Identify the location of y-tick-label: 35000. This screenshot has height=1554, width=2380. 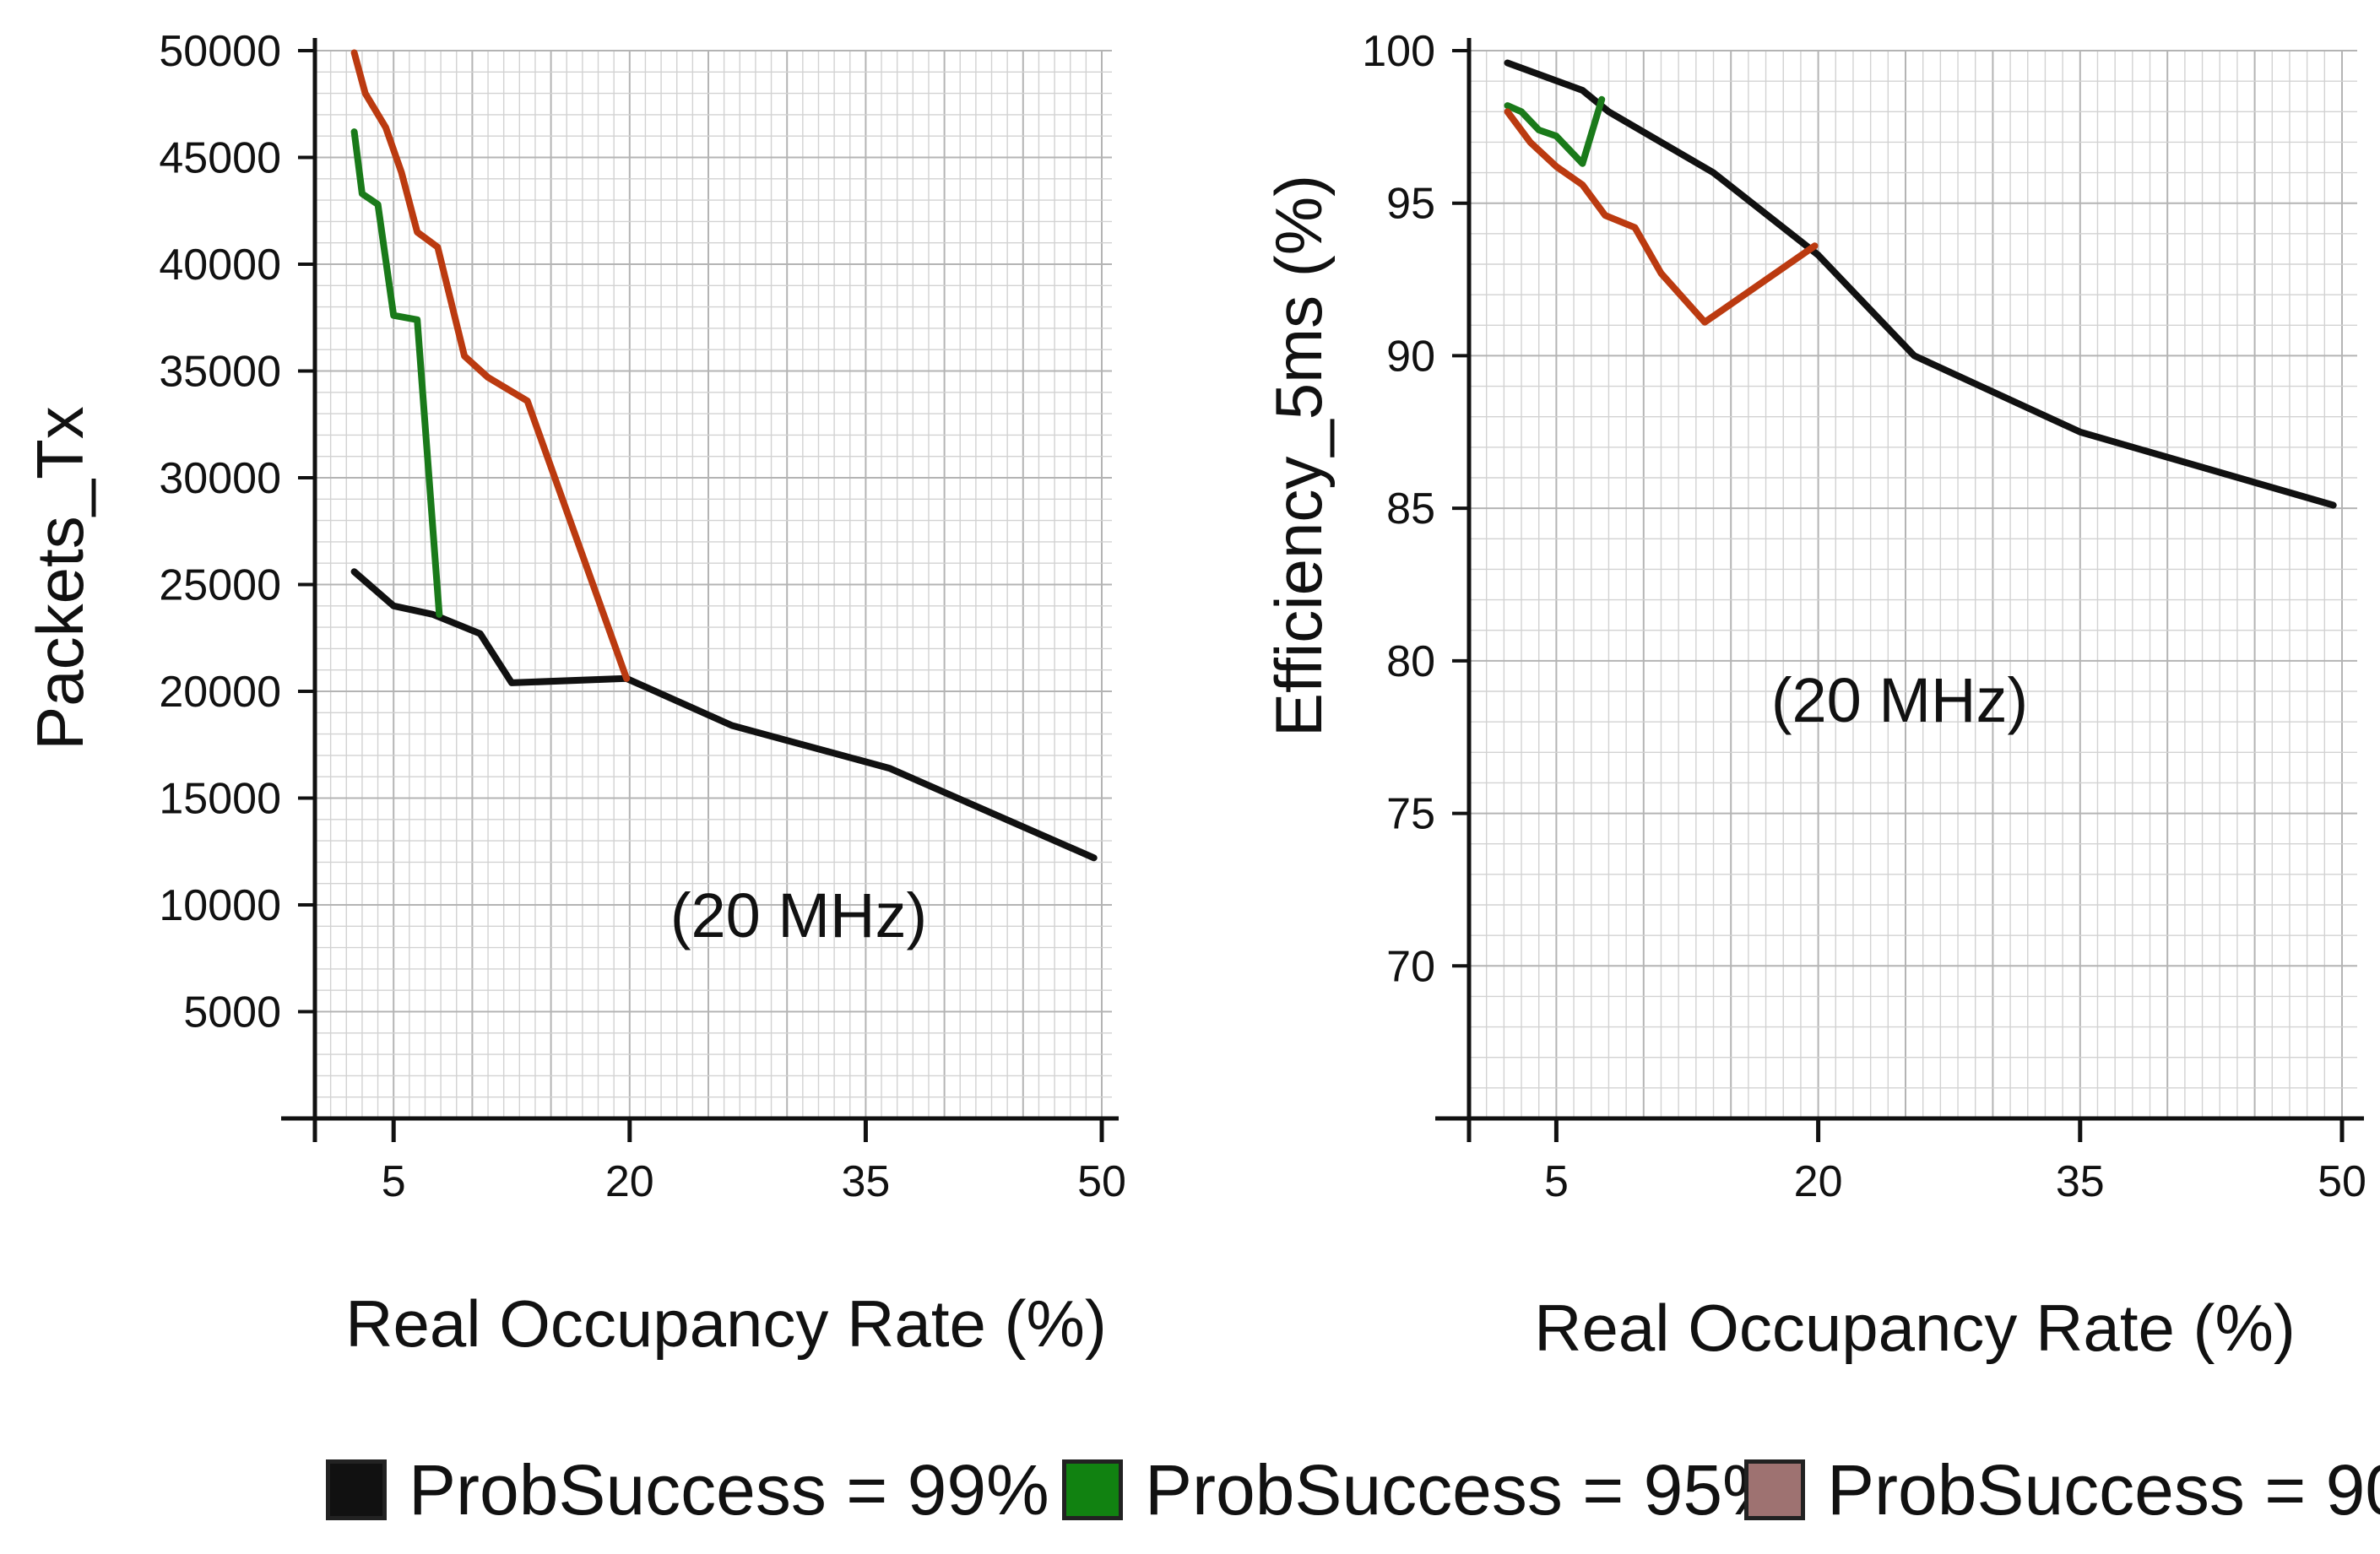
(220, 372).